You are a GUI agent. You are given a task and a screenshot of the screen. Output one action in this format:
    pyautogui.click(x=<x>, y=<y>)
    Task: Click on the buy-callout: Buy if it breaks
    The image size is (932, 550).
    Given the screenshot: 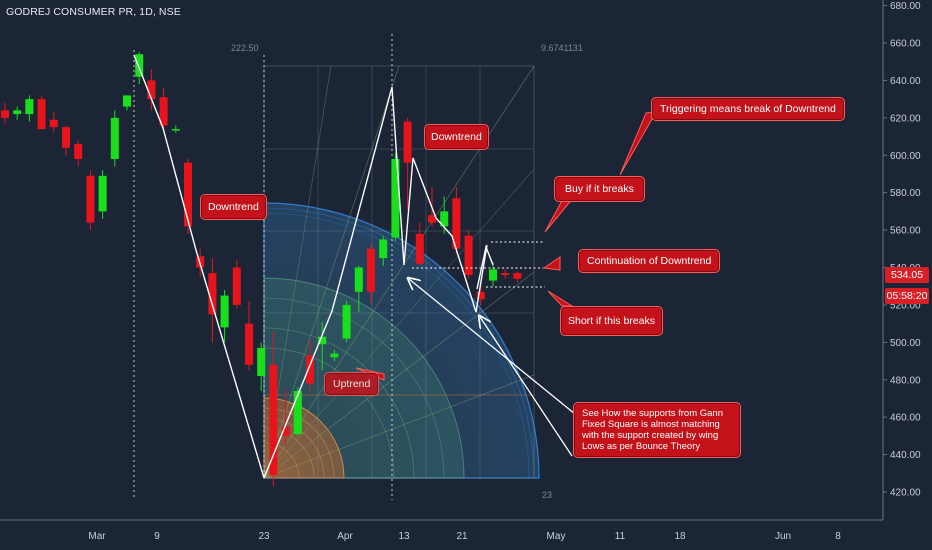 What is the action you would take?
    pyautogui.click(x=599, y=189)
    